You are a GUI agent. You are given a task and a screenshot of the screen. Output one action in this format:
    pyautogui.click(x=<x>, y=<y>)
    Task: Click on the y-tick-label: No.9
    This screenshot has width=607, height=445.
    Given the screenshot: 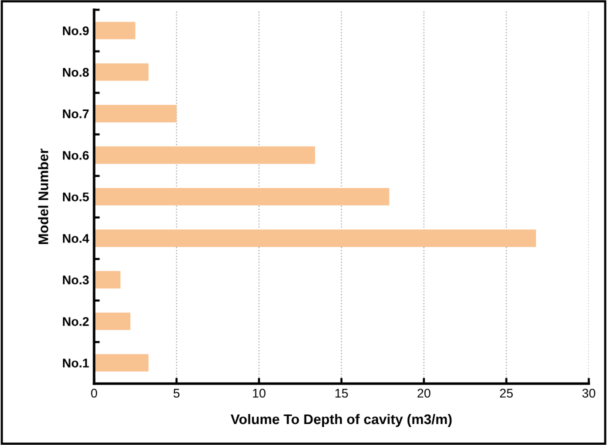 What is the action you would take?
    pyautogui.click(x=75, y=31)
    